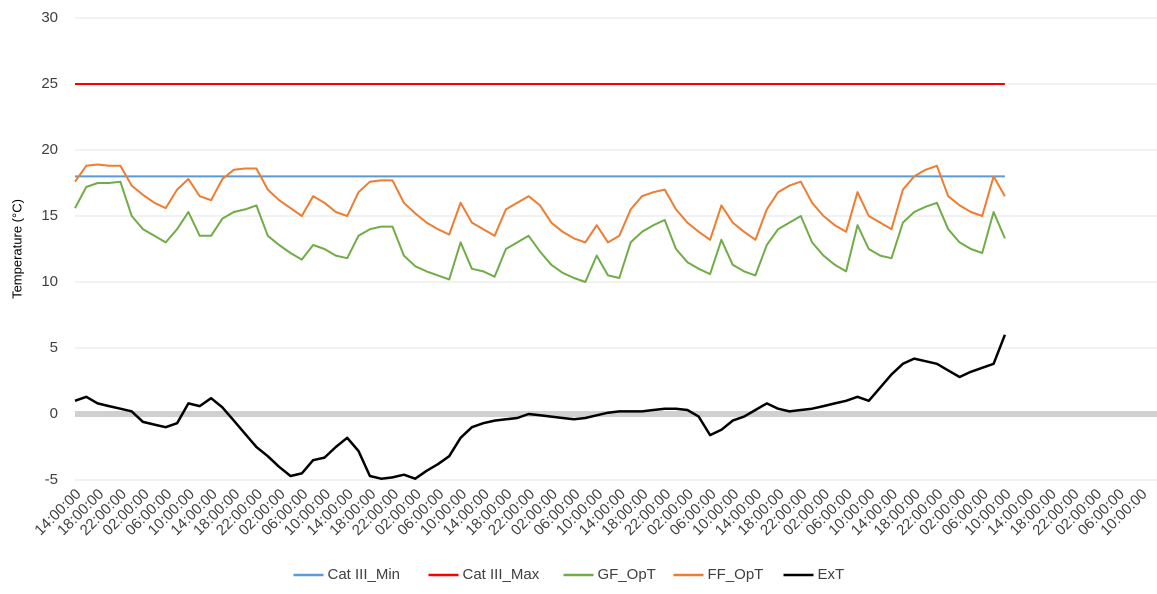 The height and width of the screenshot is (594, 1157). Describe the element at coordinates (49, 17) in the screenshot. I see `y-tick-label: 30` at that location.